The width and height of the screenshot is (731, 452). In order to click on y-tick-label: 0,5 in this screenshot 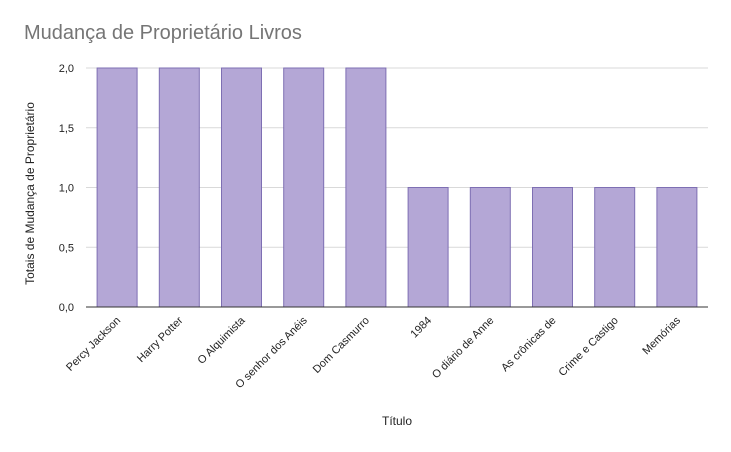, I will do `click(66, 248)`.